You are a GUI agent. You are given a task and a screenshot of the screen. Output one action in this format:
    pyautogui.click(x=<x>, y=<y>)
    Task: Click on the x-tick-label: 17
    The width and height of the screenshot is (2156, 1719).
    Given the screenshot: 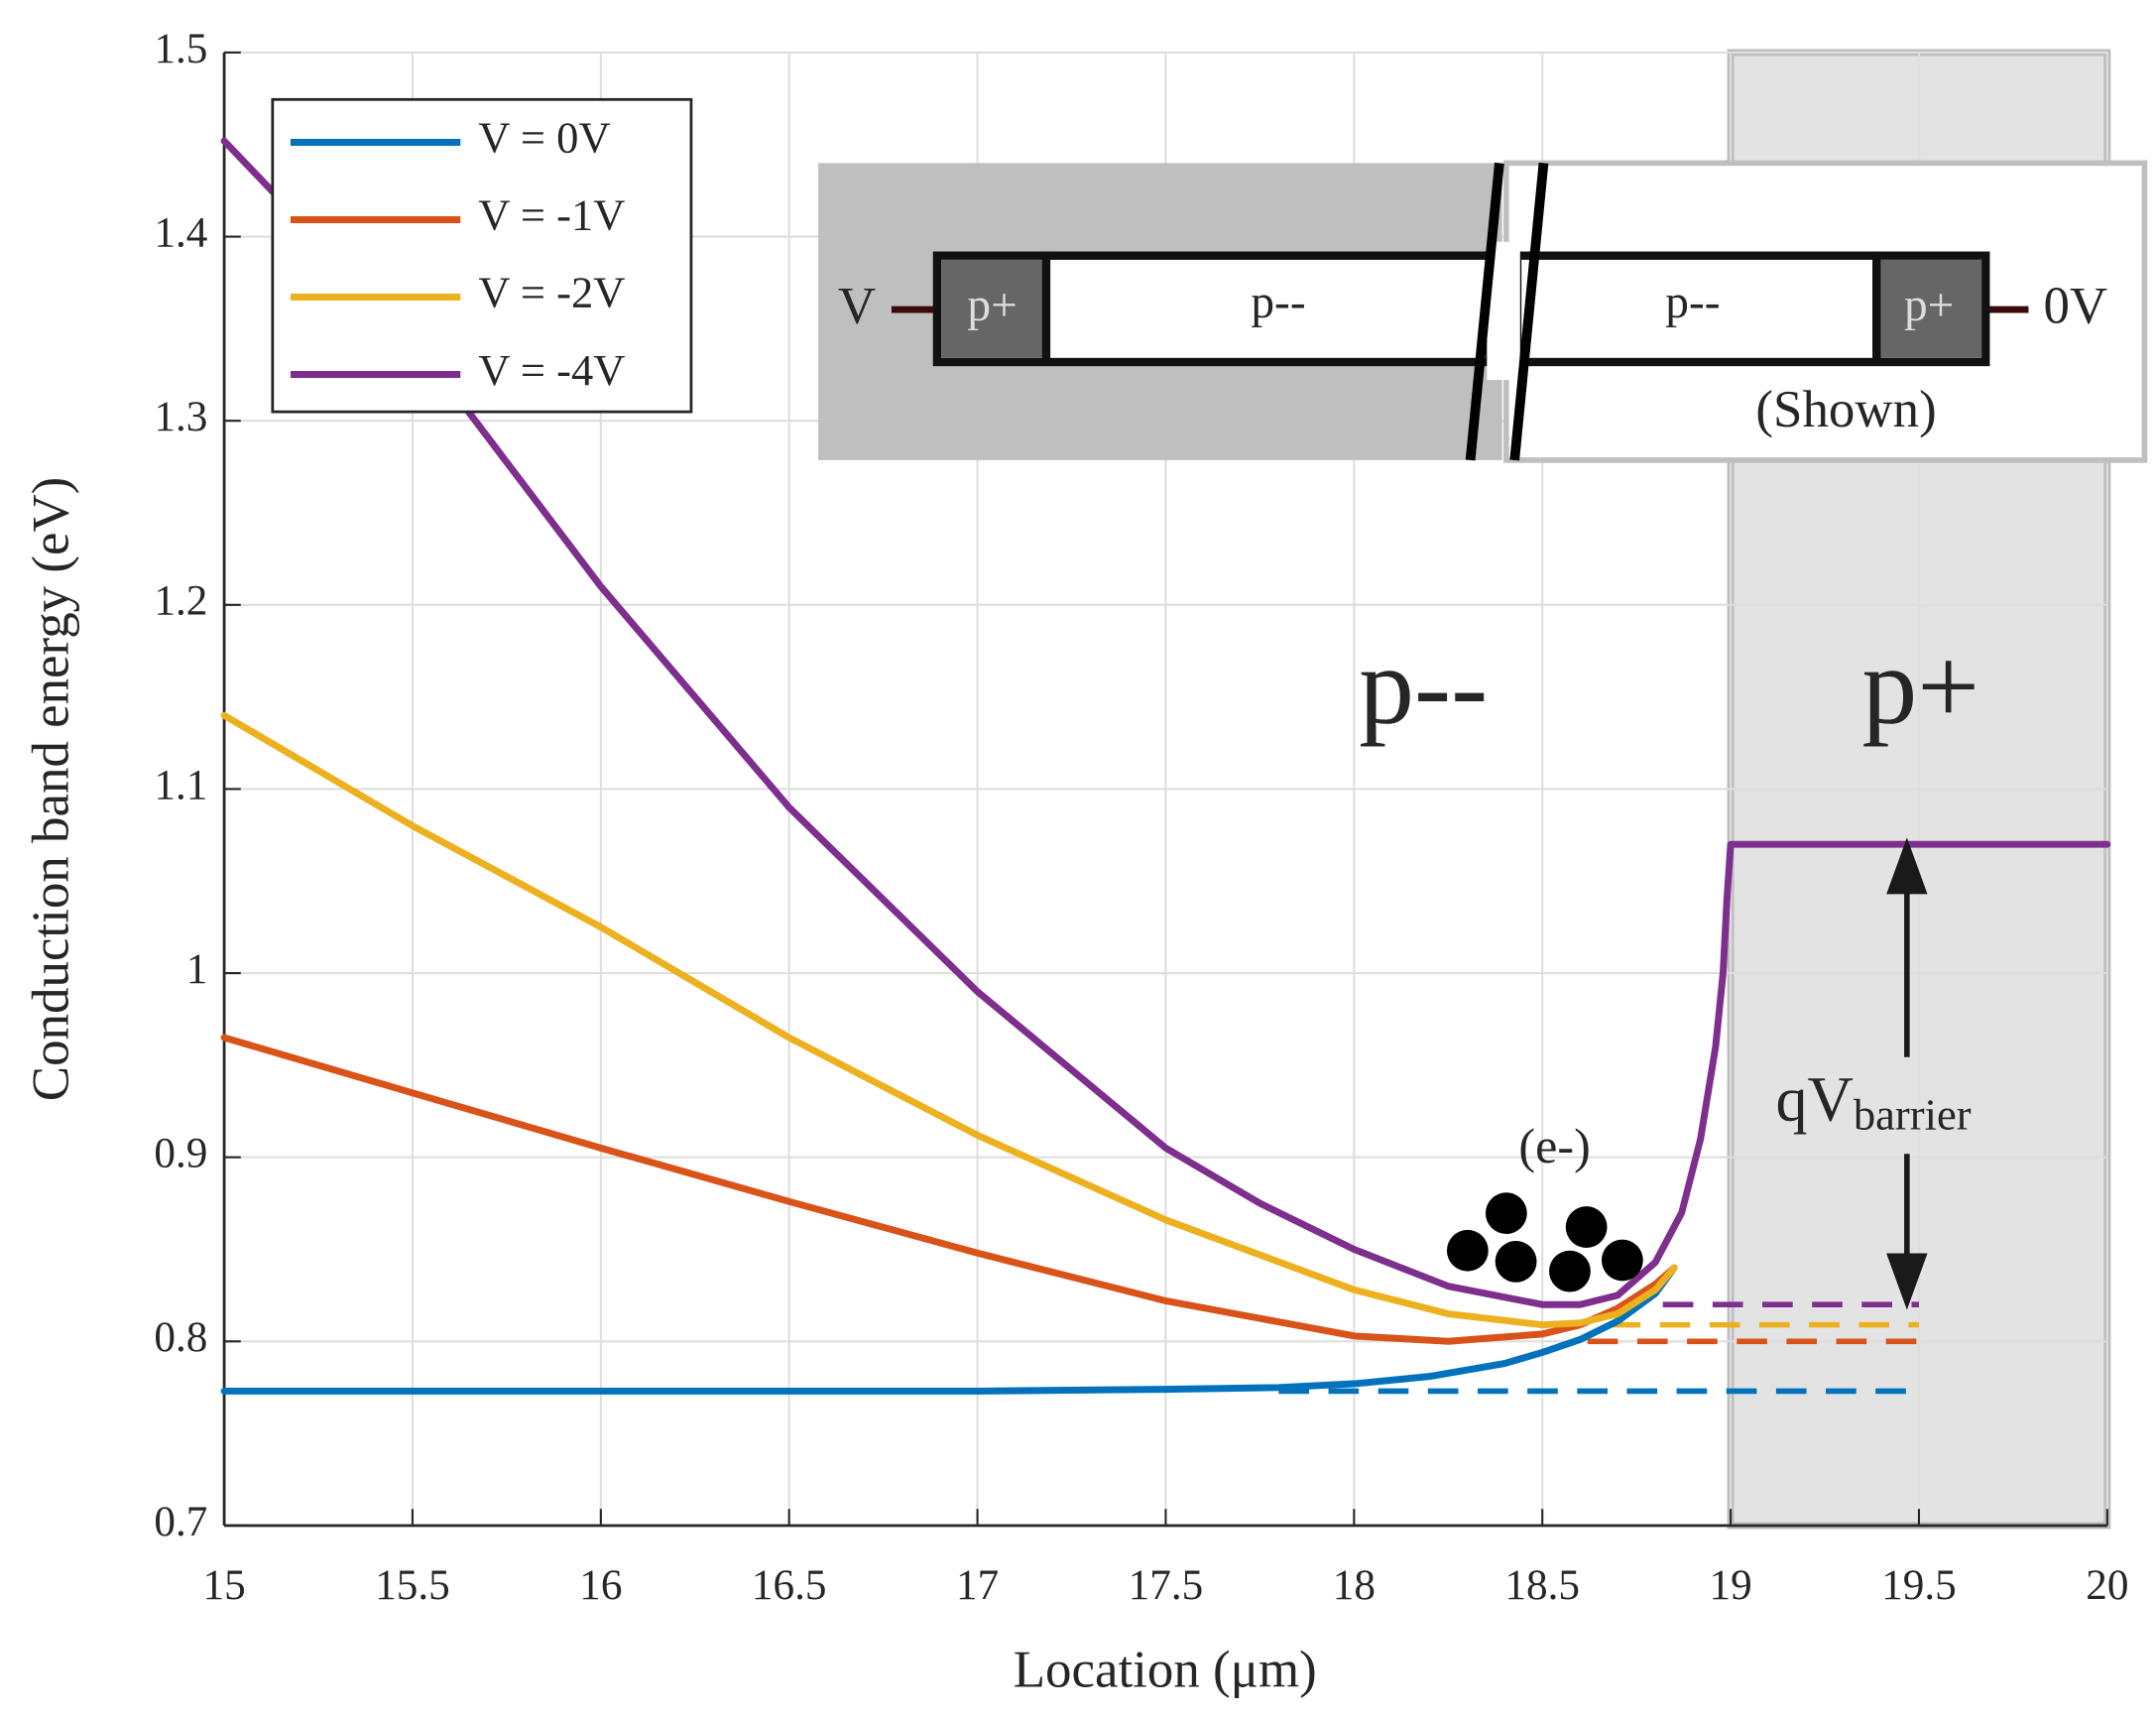 What is the action you would take?
    pyautogui.click(x=977, y=1585)
    